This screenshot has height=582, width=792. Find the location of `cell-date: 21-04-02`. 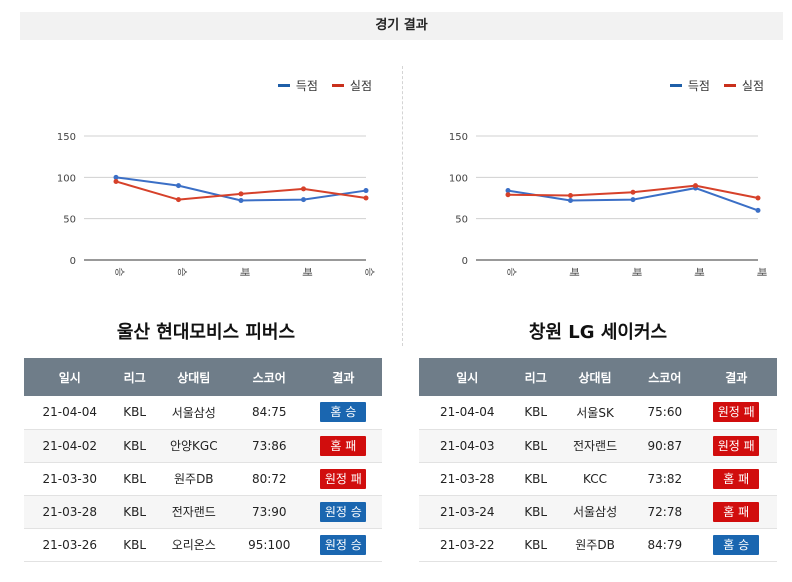

cell-date: 21-04-02 is located at coordinates (70, 446).